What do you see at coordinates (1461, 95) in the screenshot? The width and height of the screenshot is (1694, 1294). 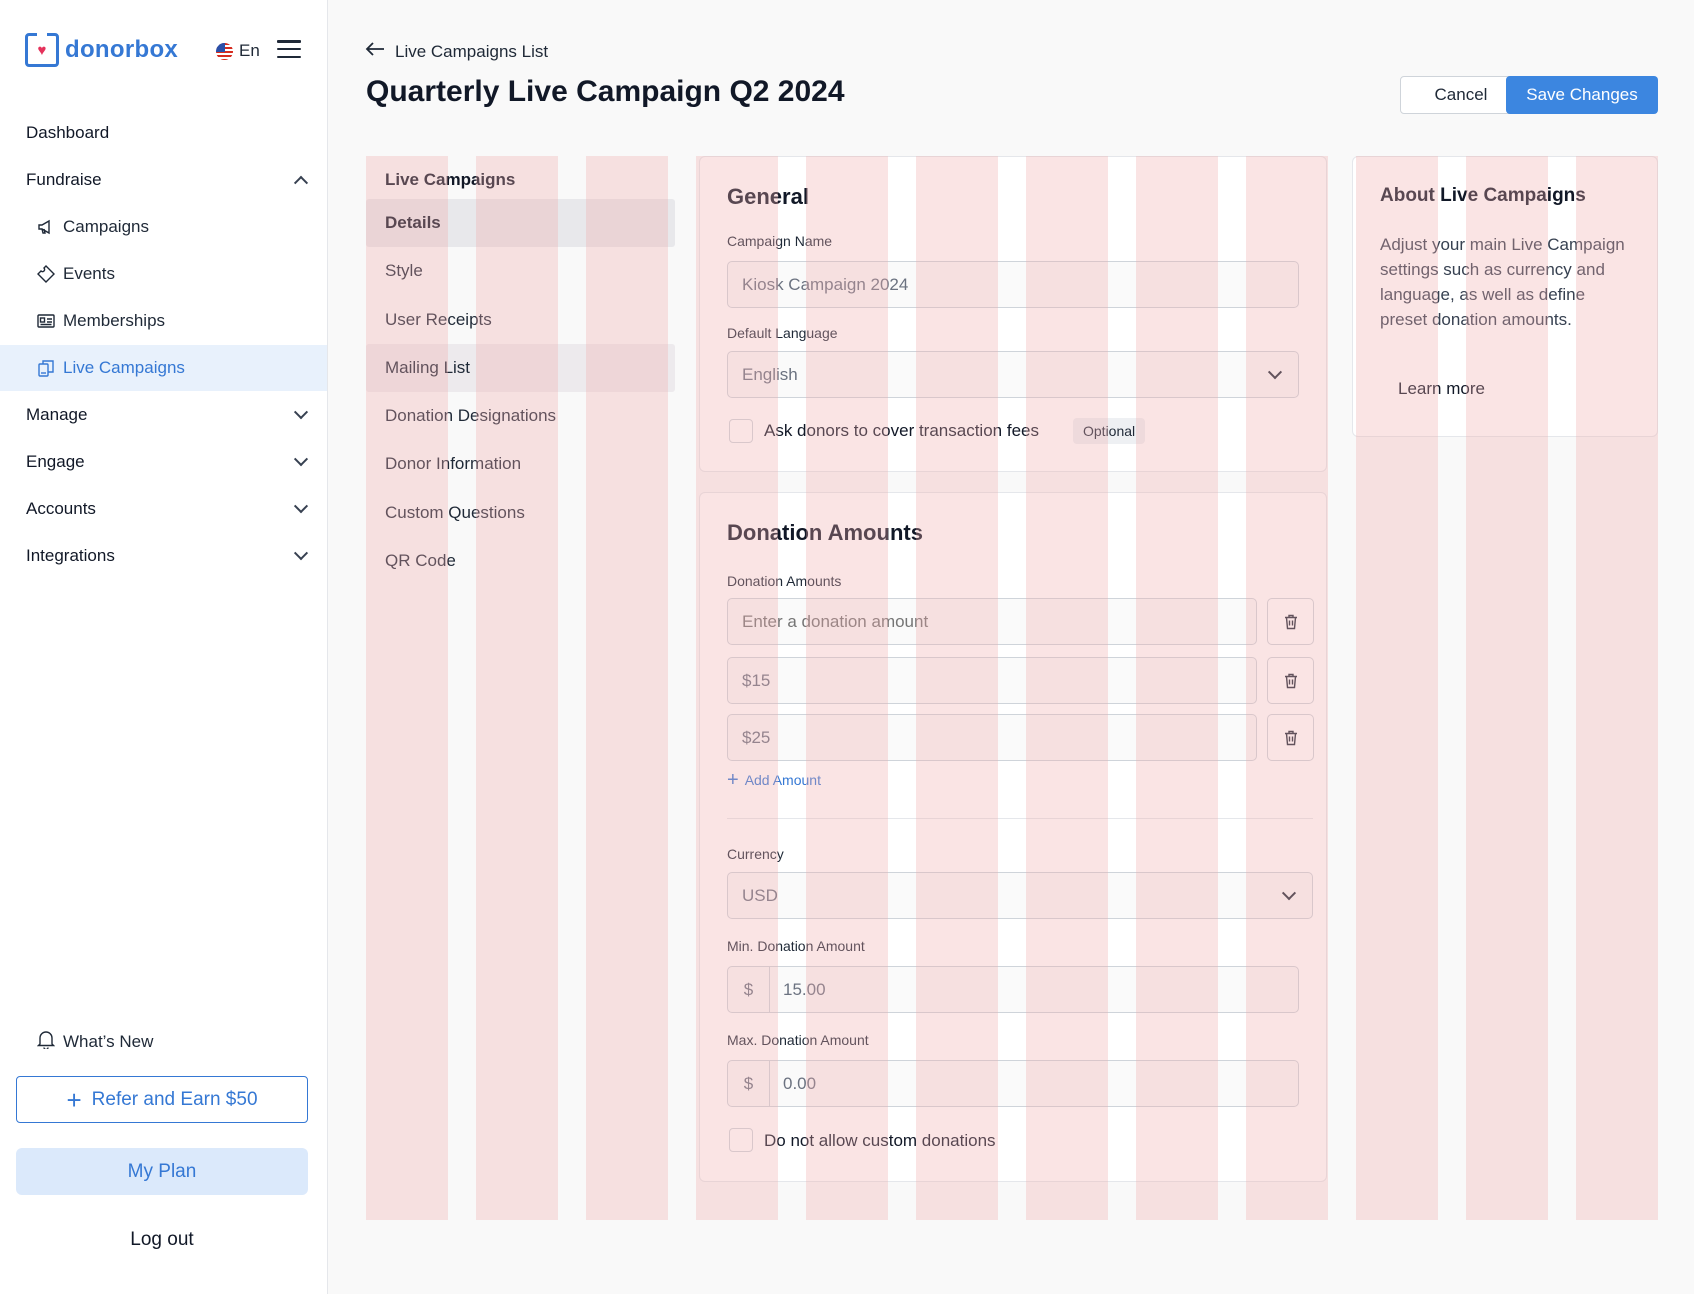 I see `cancel-button: Cancel` at bounding box center [1461, 95].